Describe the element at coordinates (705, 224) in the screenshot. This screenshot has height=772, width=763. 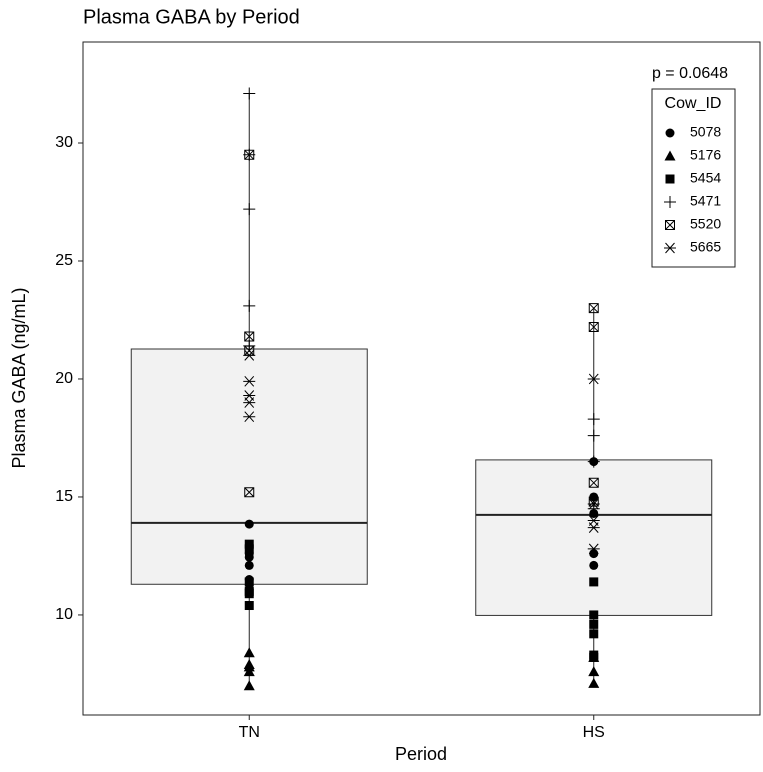
I see `legend-label: 5520` at that location.